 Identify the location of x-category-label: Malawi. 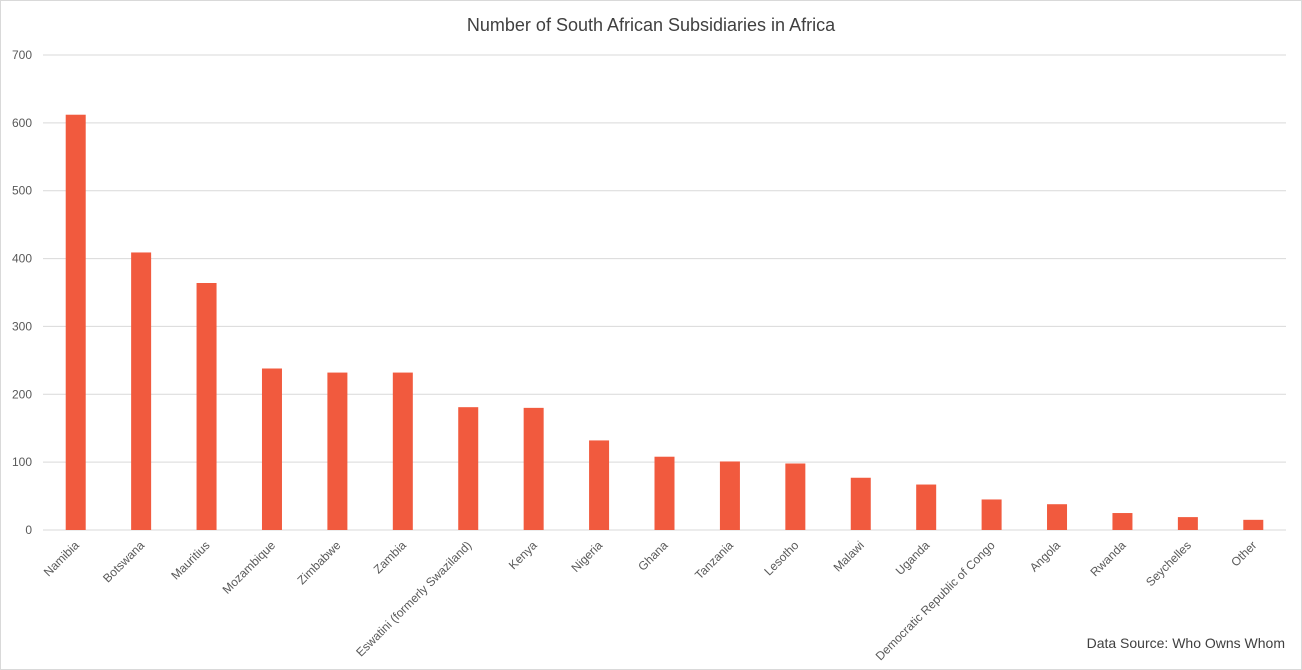
(849, 556).